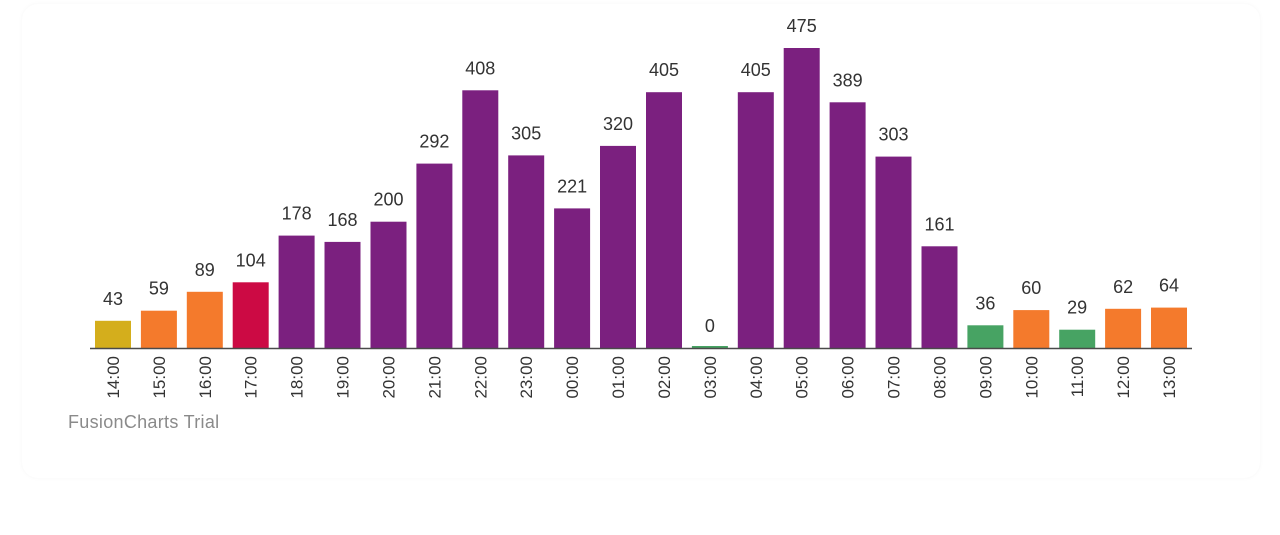  I want to click on bar-00:00, so click(572, 278).